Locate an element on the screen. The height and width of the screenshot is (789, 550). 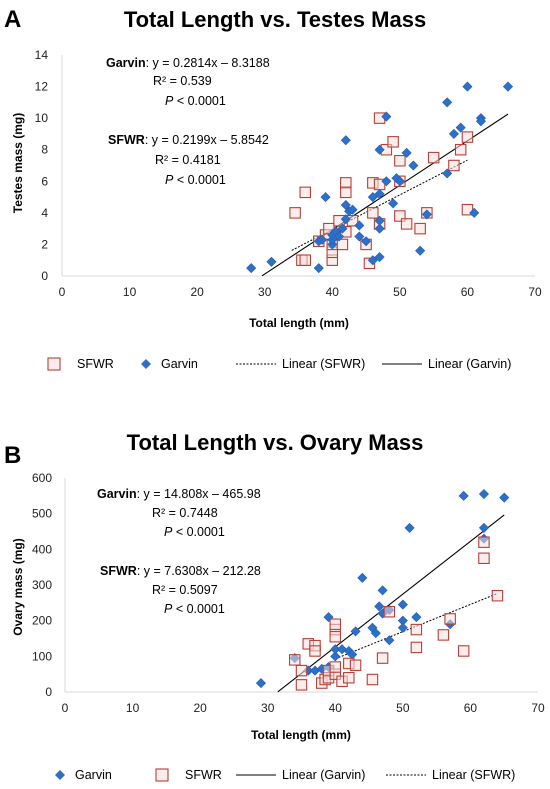
panel-b-legend: Garvin SFWR Linear (Garvin) Linear (SFWR) is located at coordinates (285, 775).